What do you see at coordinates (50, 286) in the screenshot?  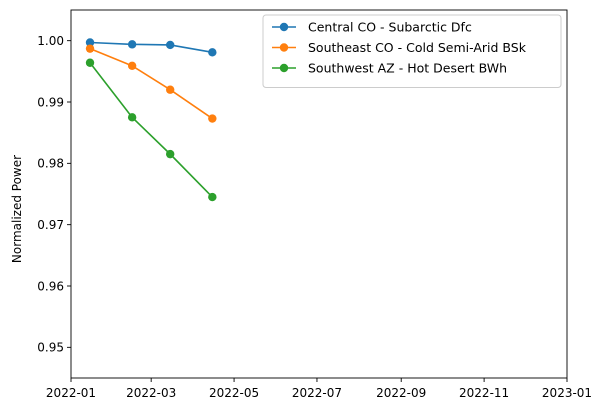 I see `y-tick-label: 0.96` at bounding box center [50, 286].